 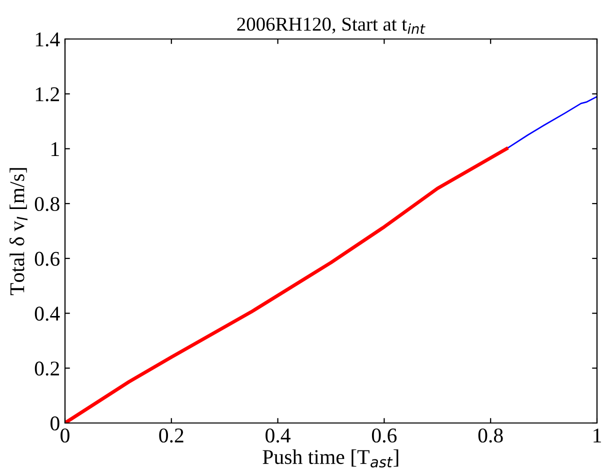 What do you see at coordinates (171, 435) in the screenshot?
I see `x-tick-label: 0.2` at bounding box center [171, 435].